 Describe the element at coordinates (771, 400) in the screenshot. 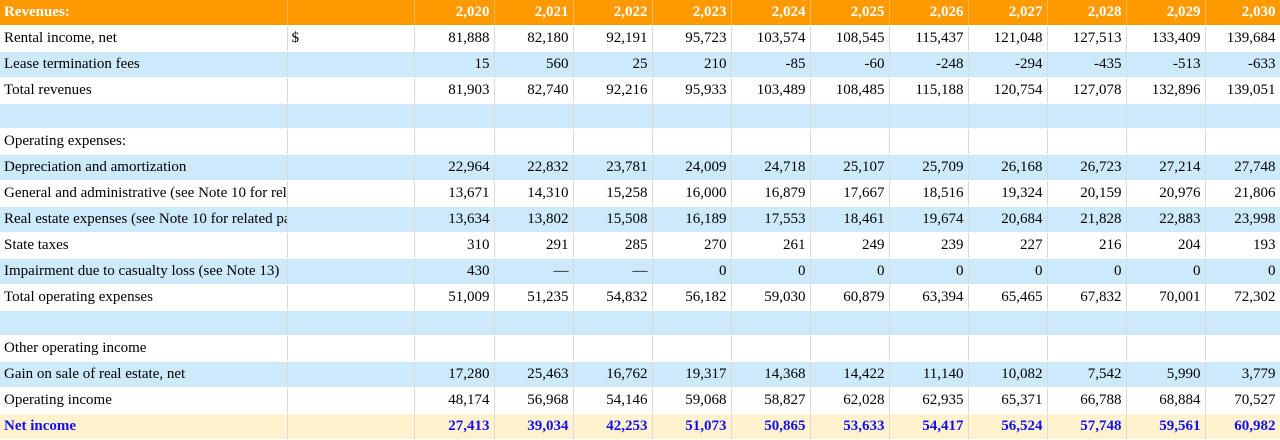

I see `value-cell: 58,827` at that location.